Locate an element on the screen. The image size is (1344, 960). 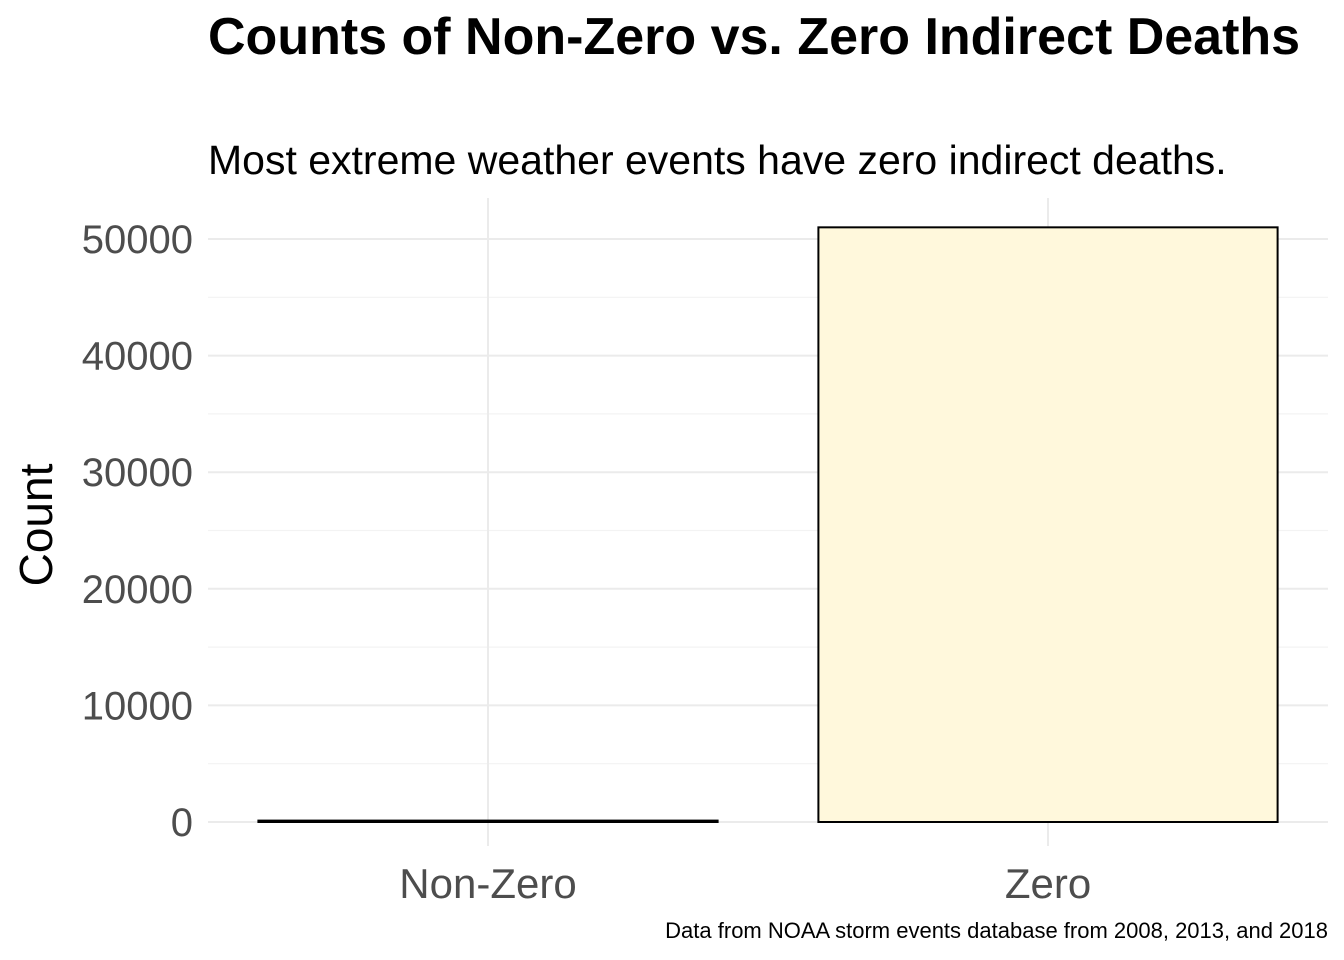
y-tick-label: 30000 is located at coordinates (137, 473).